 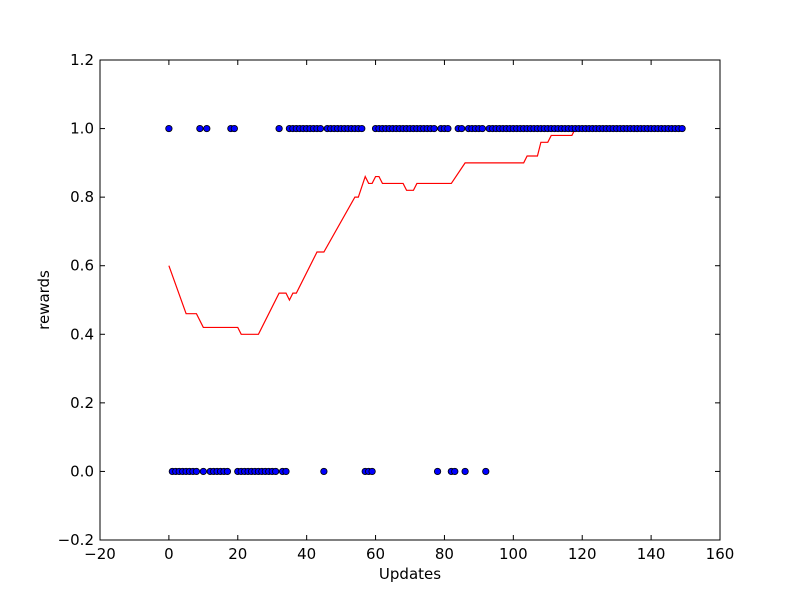 What do you see at coordinates (651, 554) in the screenshot?
I see `x-tick-label: 140` at bounding box center [651, 554].